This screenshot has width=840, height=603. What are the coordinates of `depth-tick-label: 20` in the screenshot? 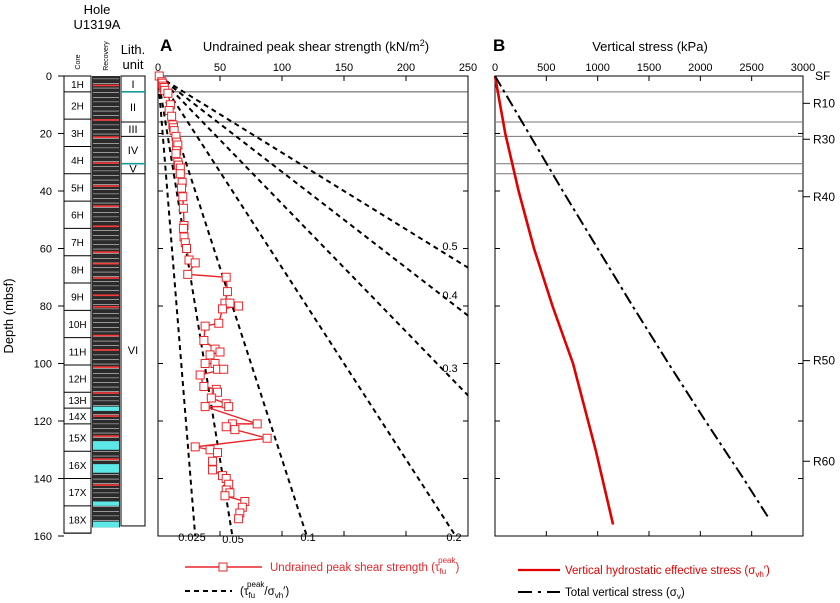 It's located at (46, 135).